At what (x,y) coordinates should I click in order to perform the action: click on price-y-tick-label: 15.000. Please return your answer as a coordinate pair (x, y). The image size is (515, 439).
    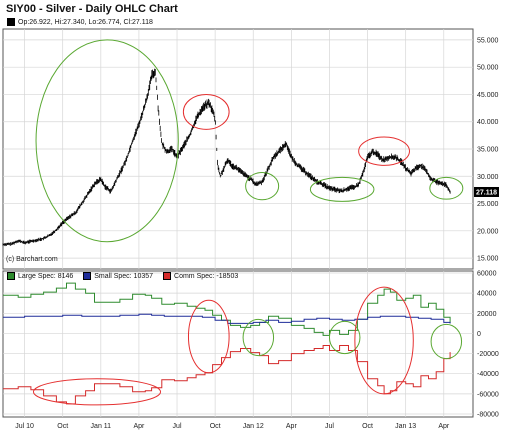
    Looking at the image, I should click on (488, 259).